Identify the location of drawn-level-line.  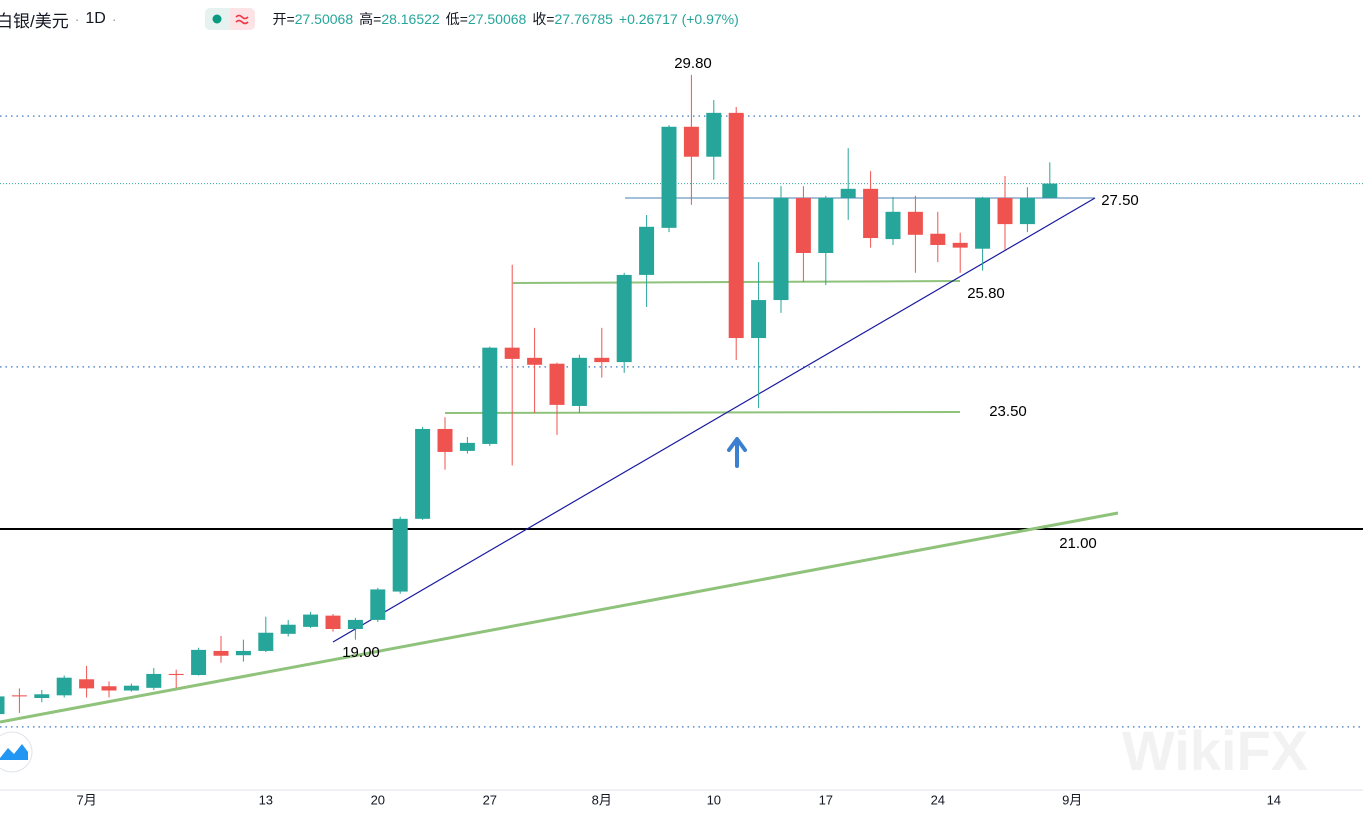
(702, 412).